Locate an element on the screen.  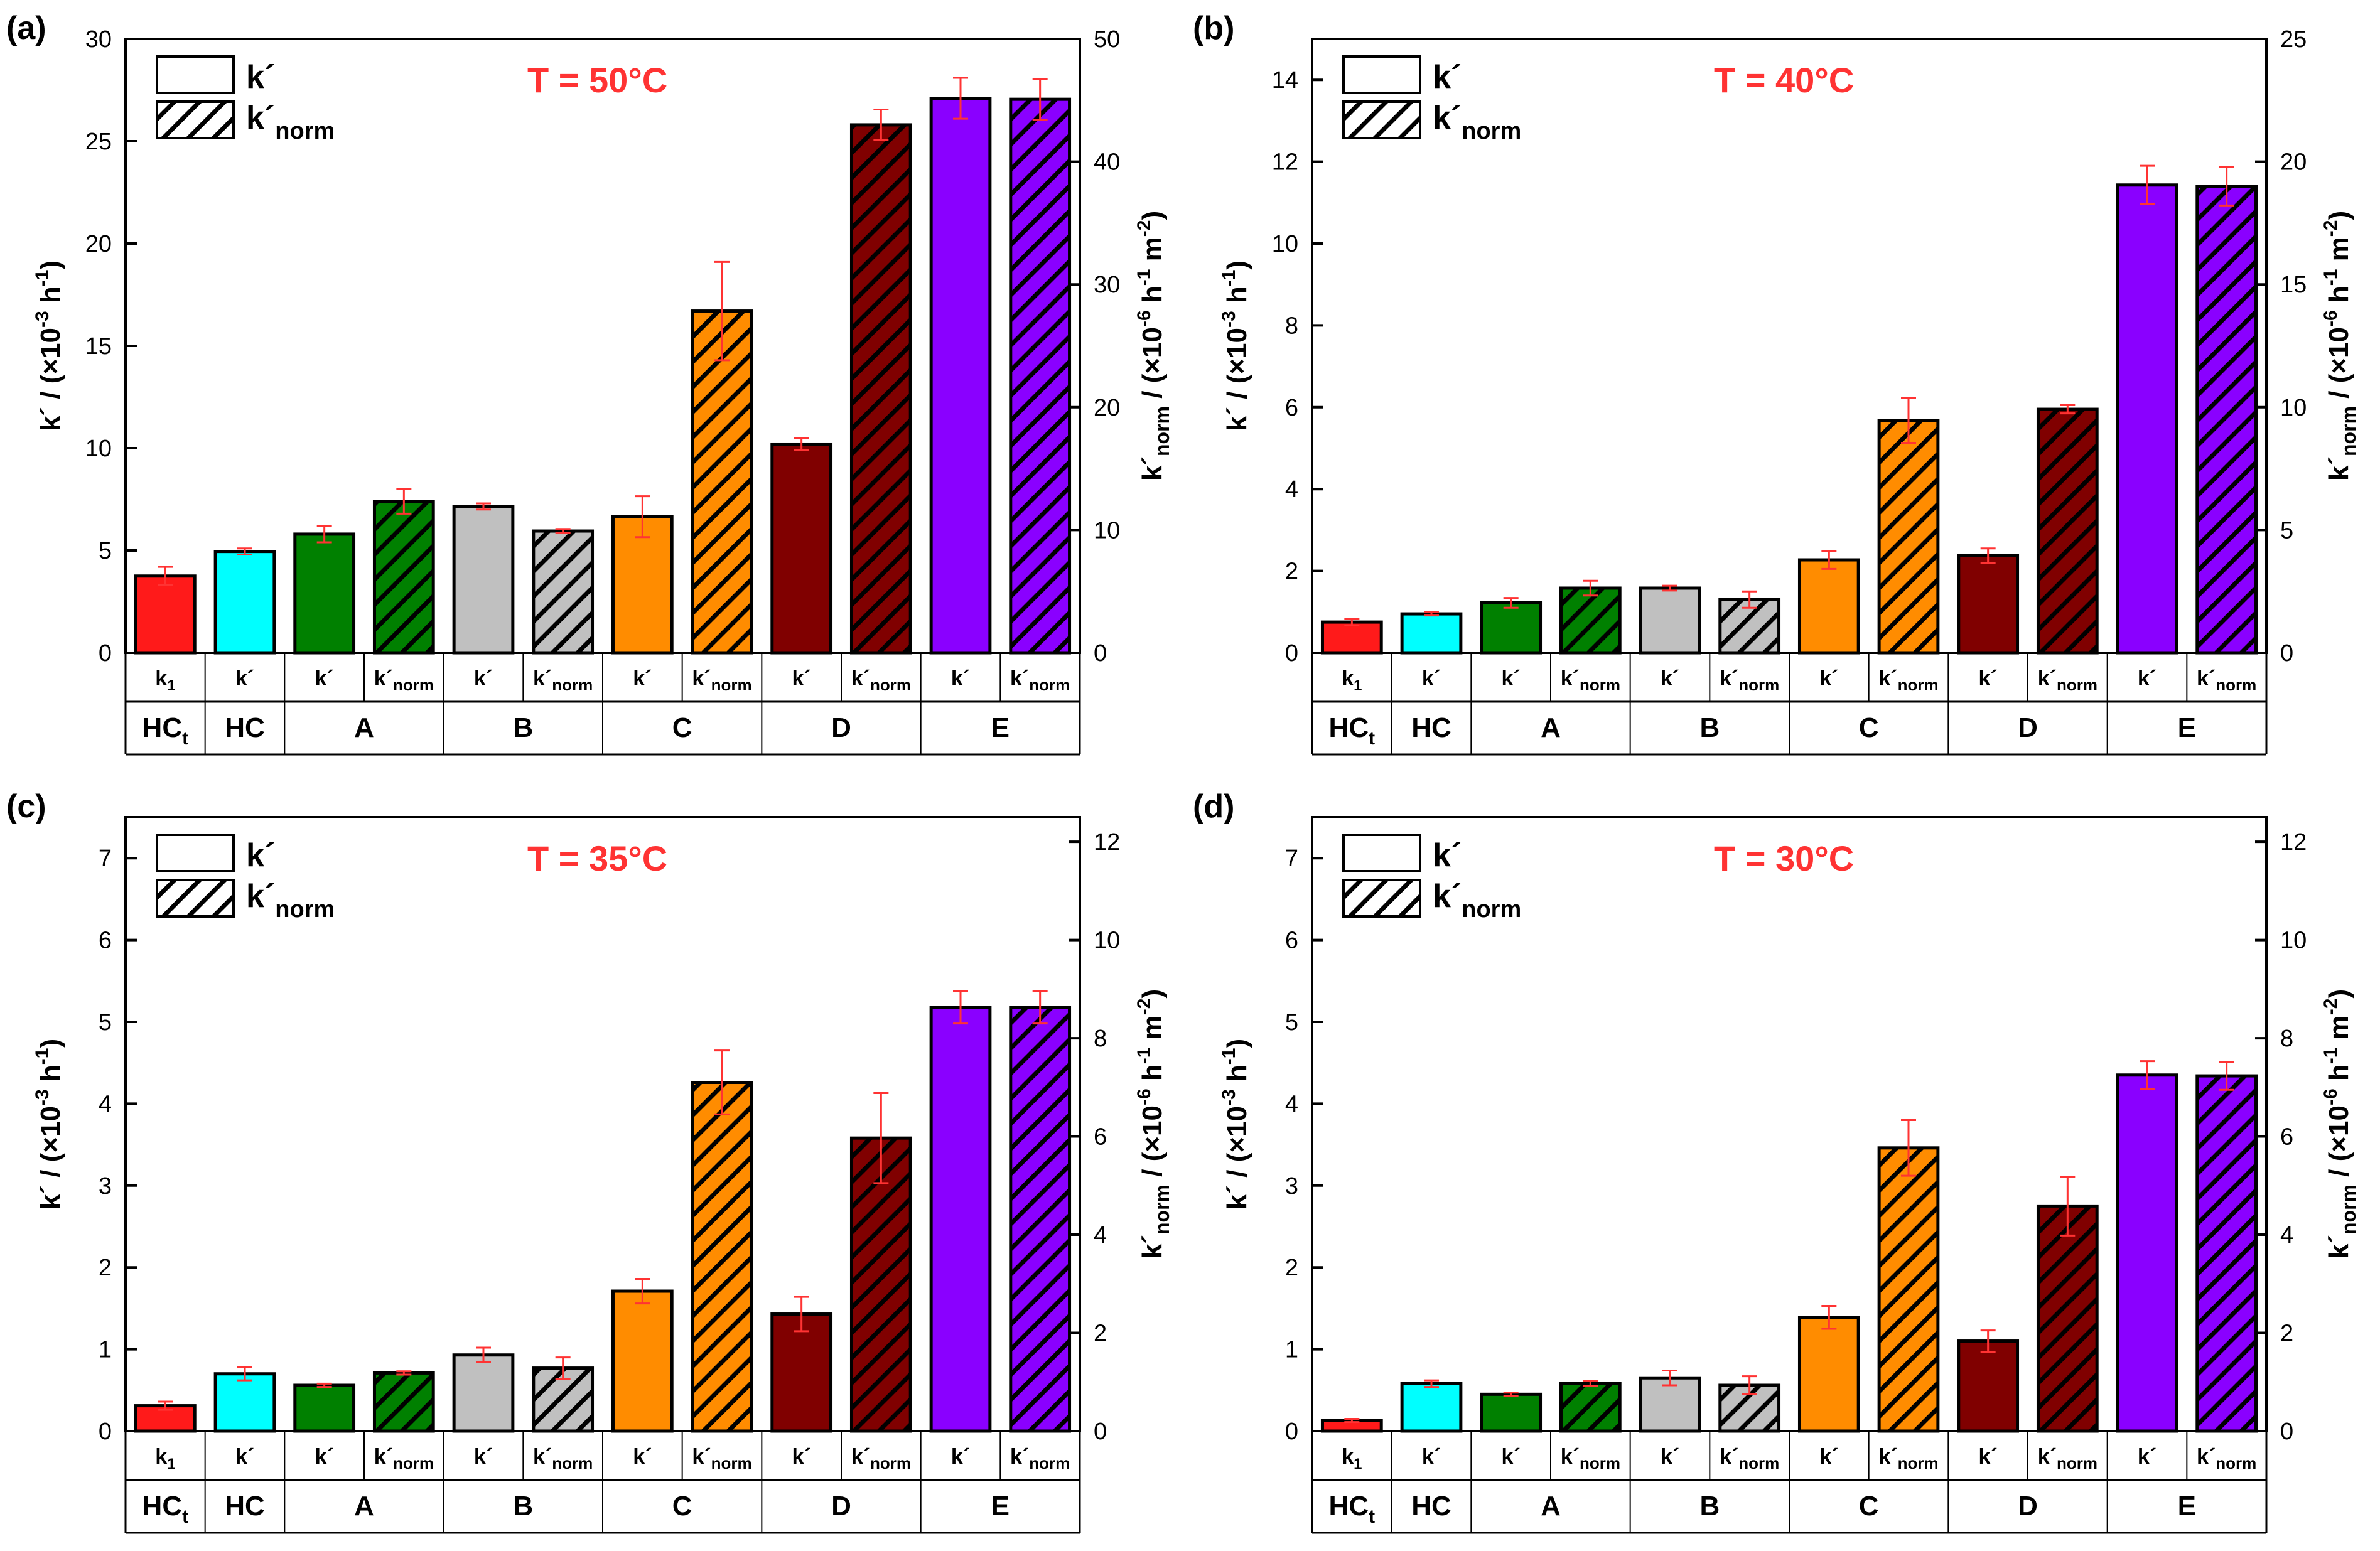
y-tick-label: 15 is located at coordinates (98, 346).